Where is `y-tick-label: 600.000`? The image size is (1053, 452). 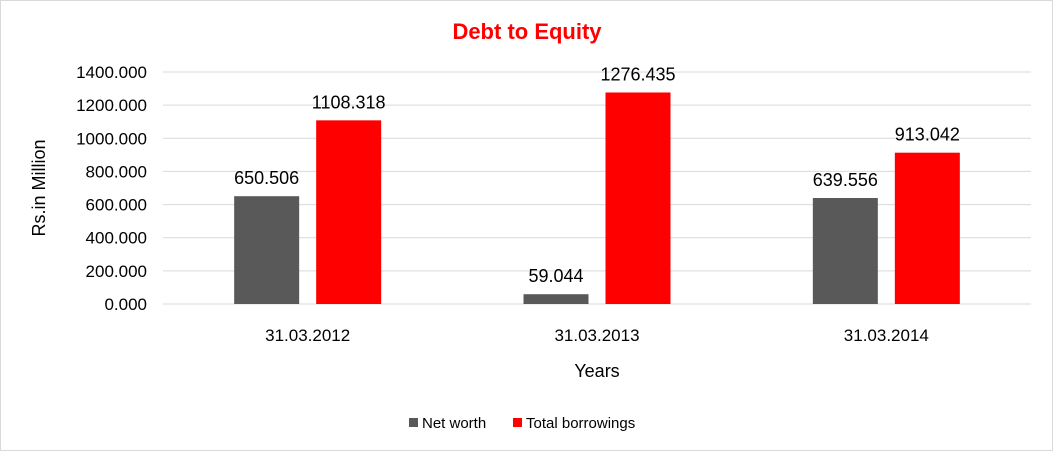 y-tick-label: 600.000 is located at coordinates (116, 205).